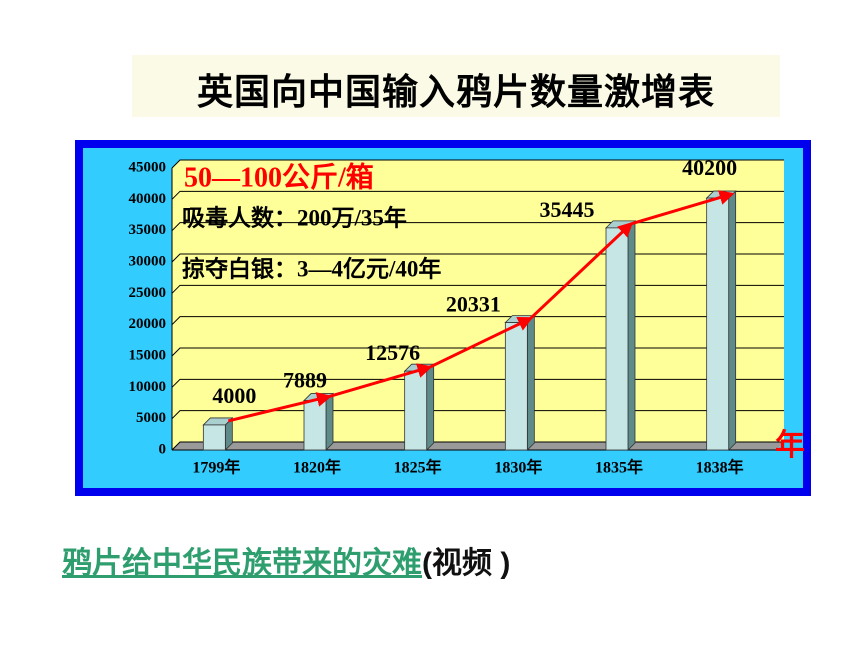 The image size is (860, 645). Describe the element at coordinates (305, 380) in the screenshot. I see `value-label: 7889` at that location.